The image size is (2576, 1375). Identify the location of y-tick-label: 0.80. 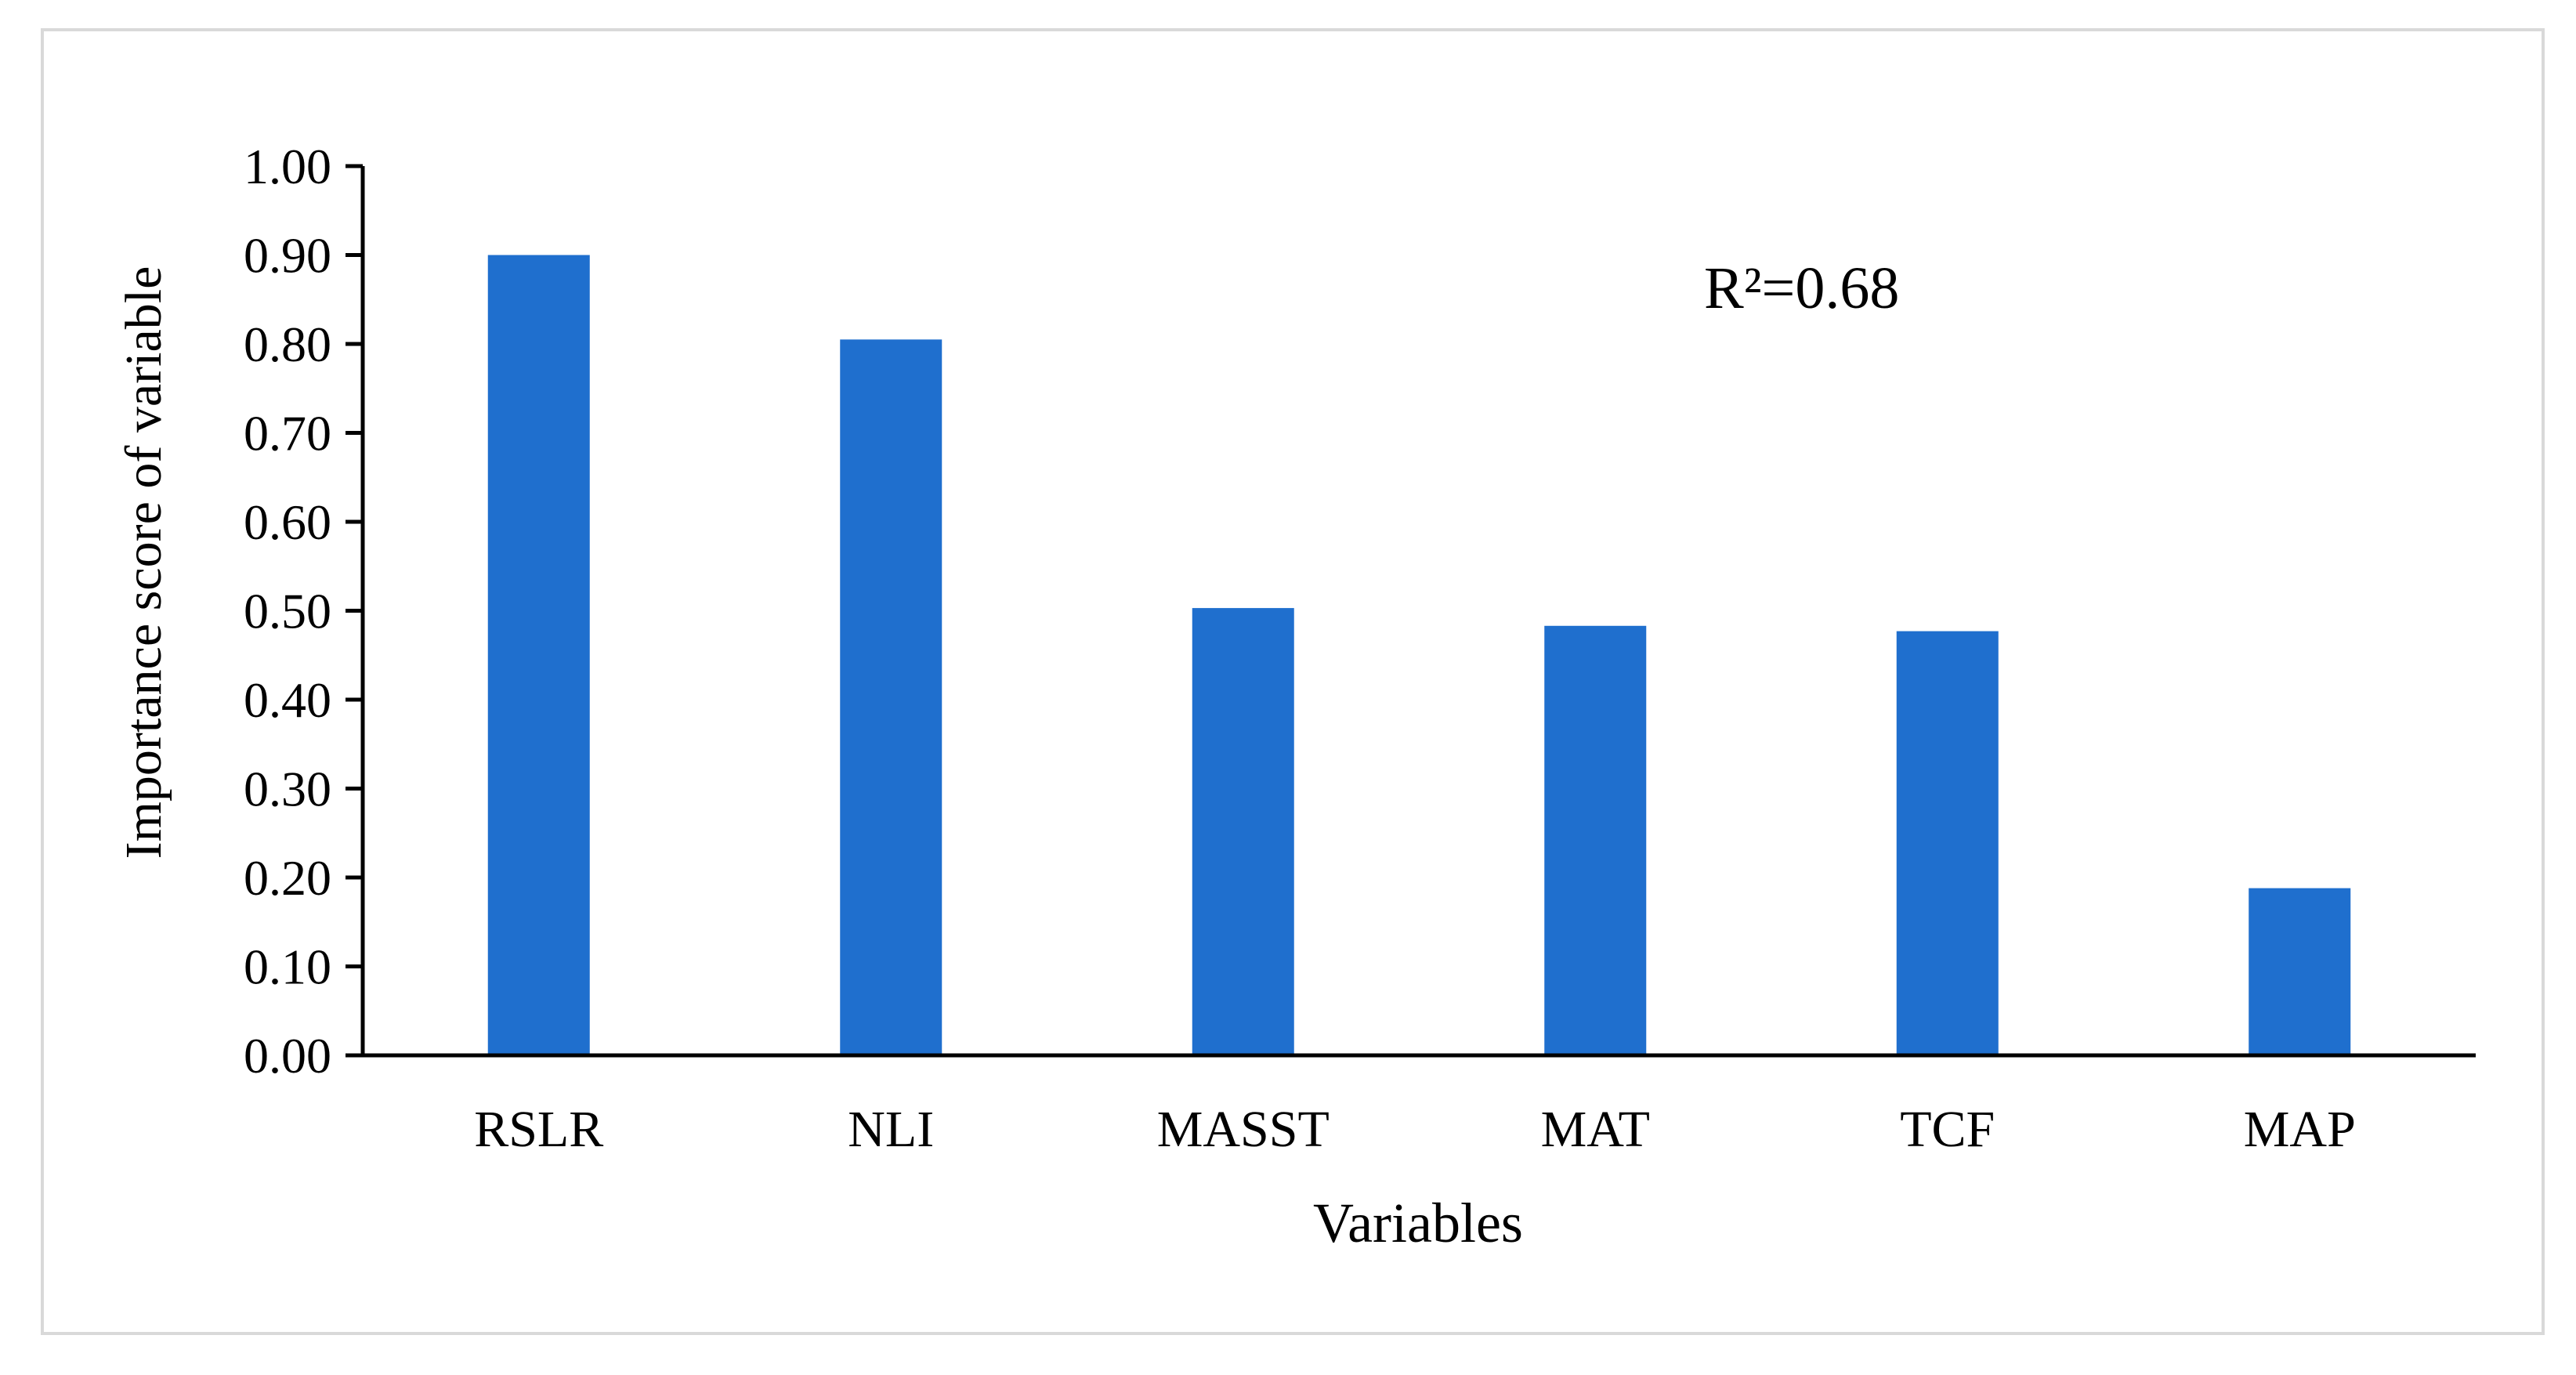
(287, 344).